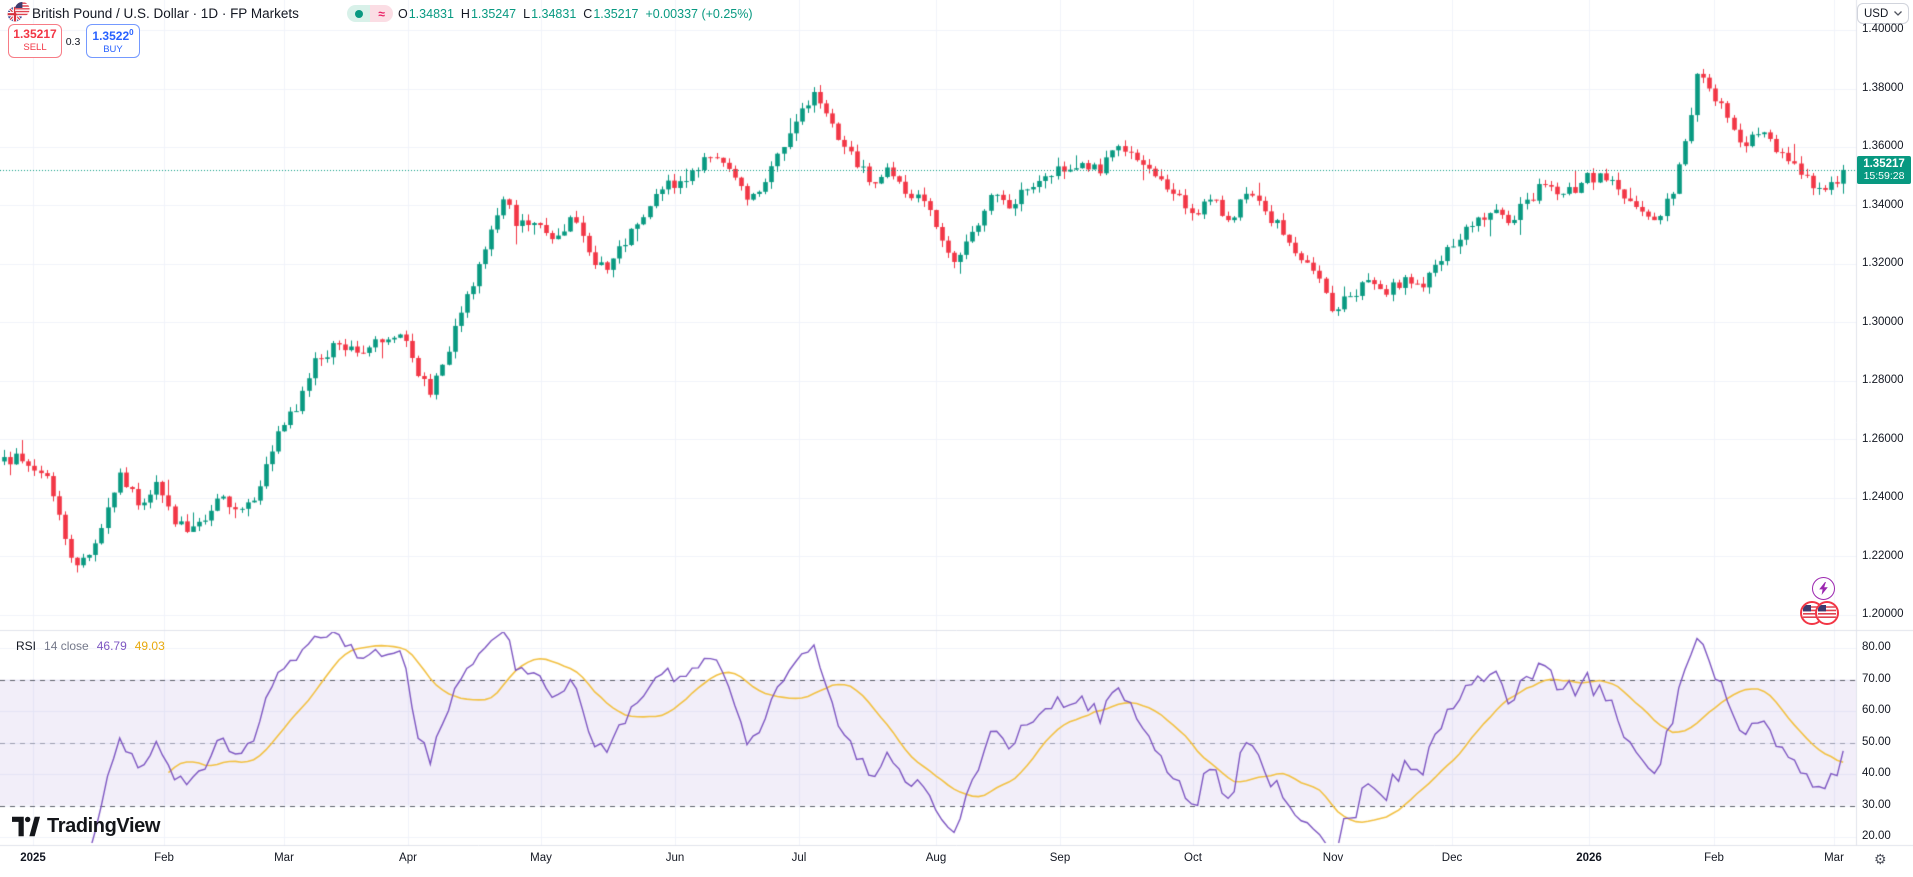  Describe the element at coordinates (403, 14) in the screenshot. I see `open-label: O` at that location.